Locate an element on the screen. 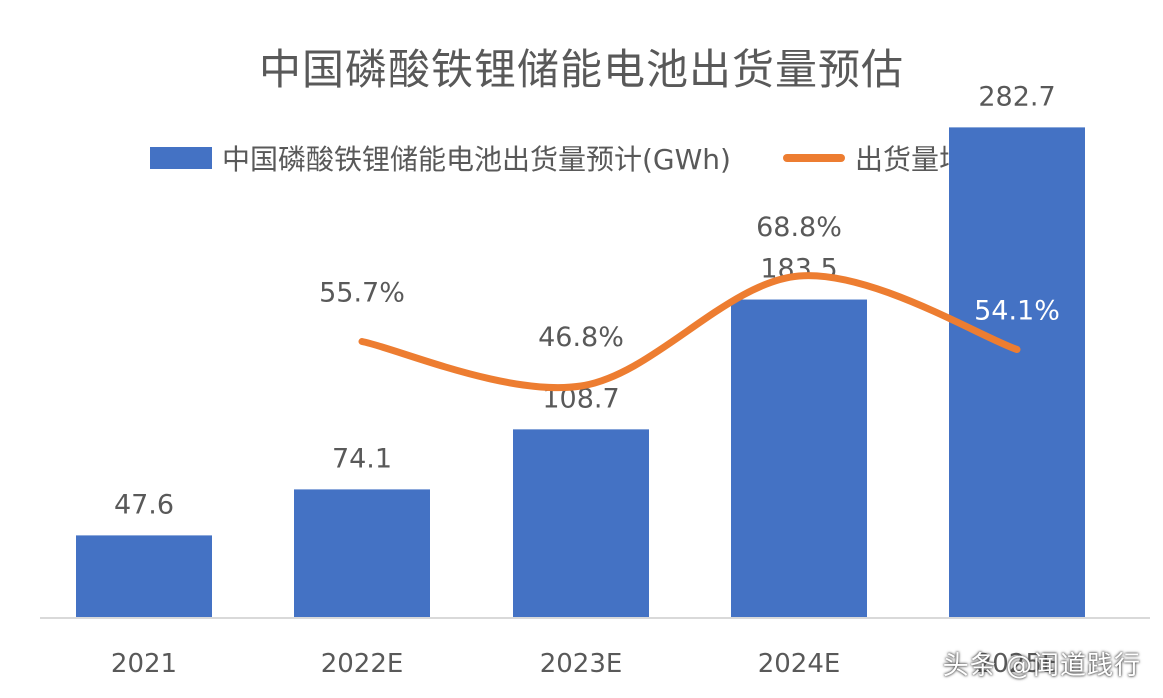  bar-2024E is located at coordinates (799, 458).